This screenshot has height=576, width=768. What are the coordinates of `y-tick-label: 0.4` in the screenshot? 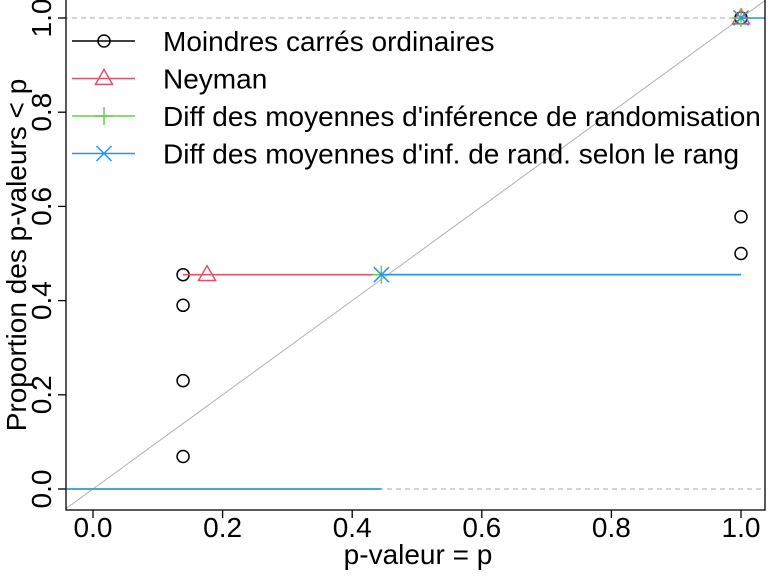 It's located at (41, 300).